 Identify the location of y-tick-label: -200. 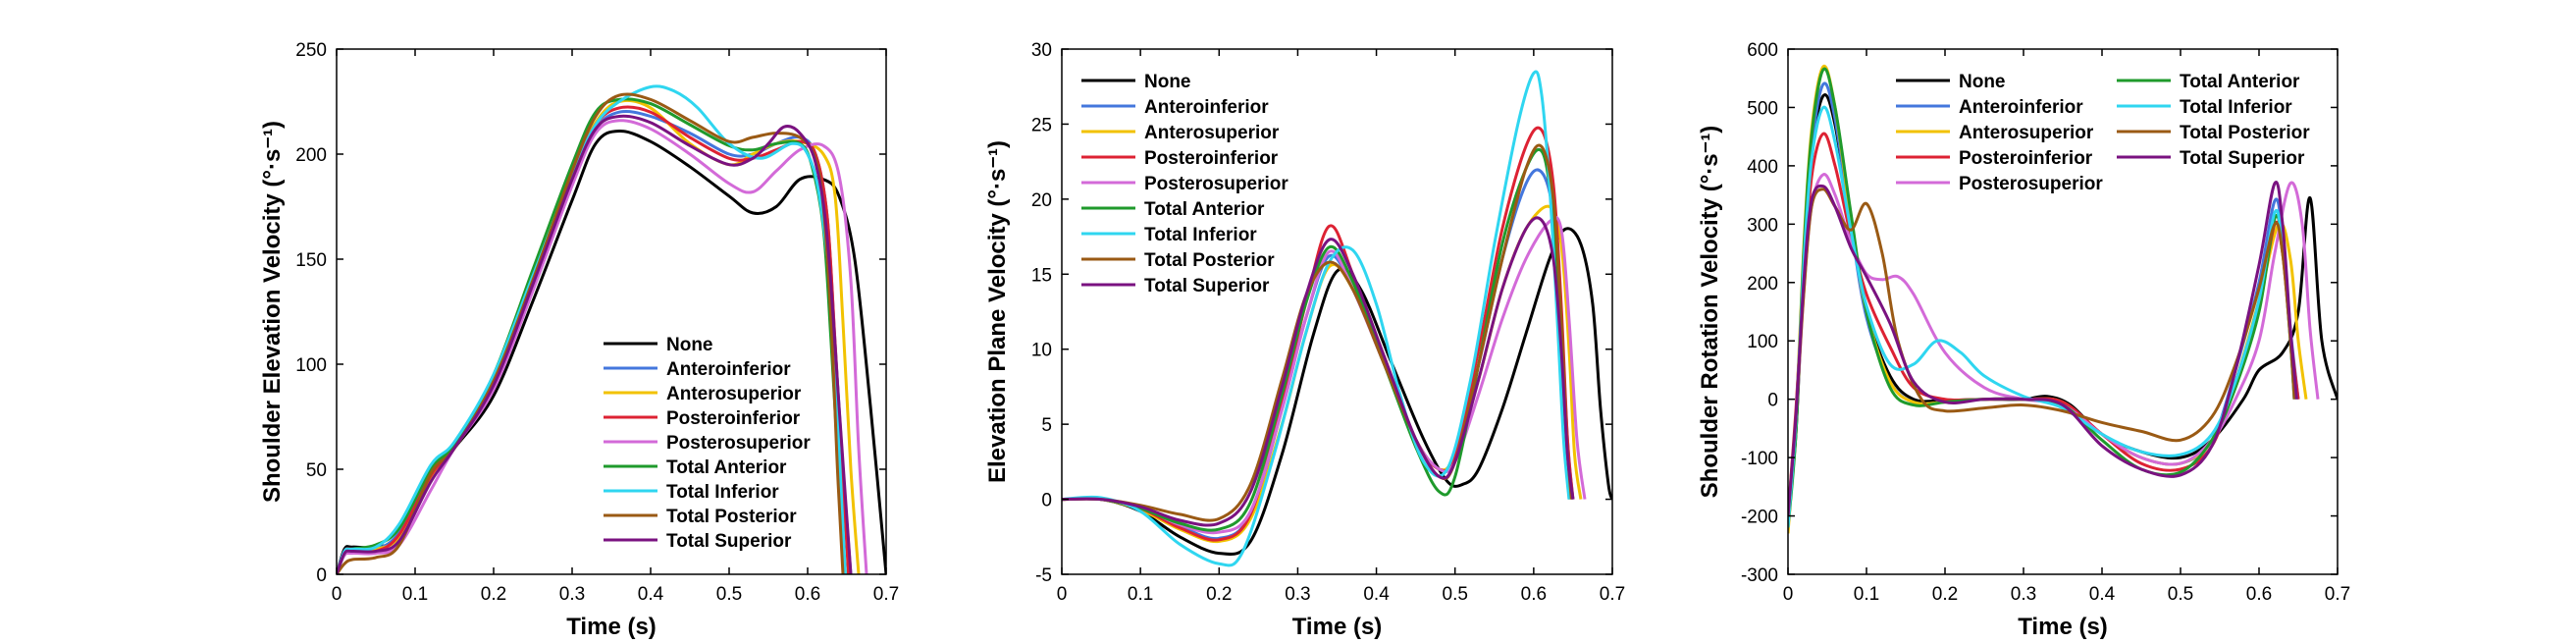
(1759, 518).